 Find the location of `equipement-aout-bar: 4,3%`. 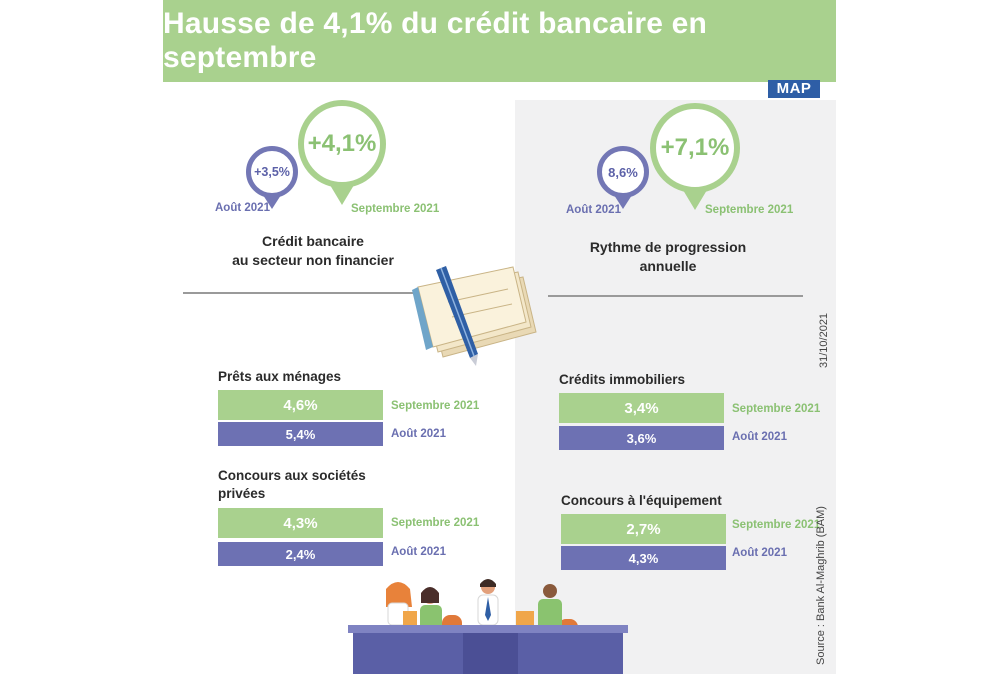

equipement-aout-bar: 4,3% is located at coordinates (643, 558).